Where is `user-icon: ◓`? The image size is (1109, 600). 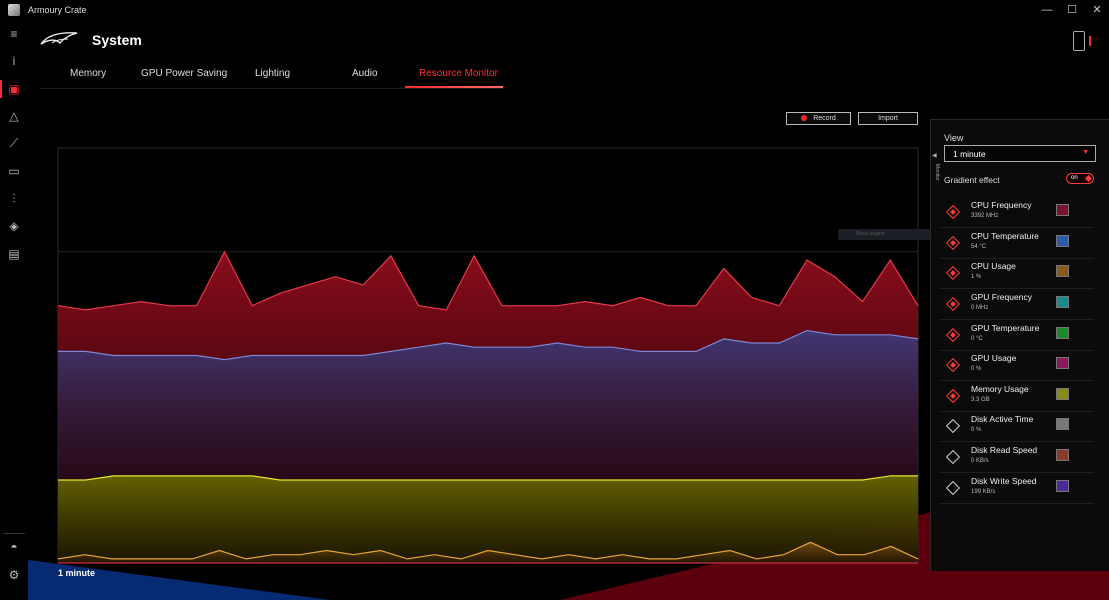
user-icon: ◓ is located at coordinates (14, 547).